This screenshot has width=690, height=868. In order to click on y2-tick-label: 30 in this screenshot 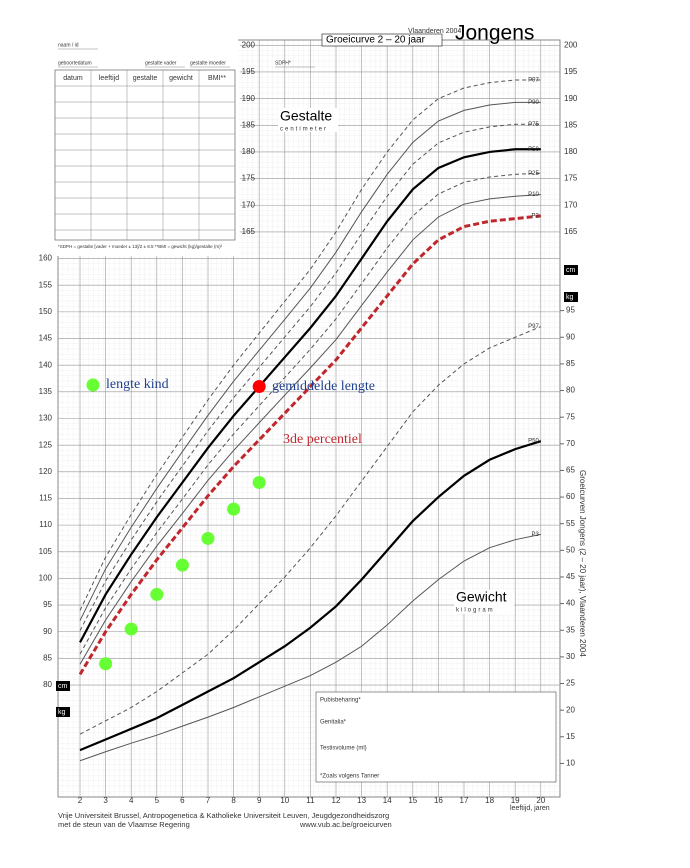, I will do `click(570, 656)`.